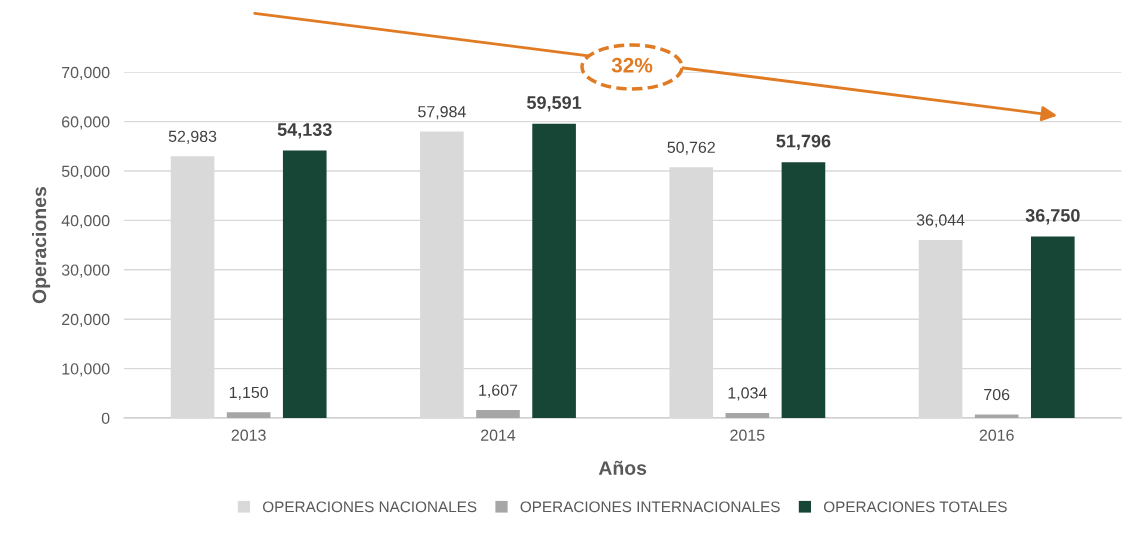  I want to click on data-label: 1,150, so click(249, 393).